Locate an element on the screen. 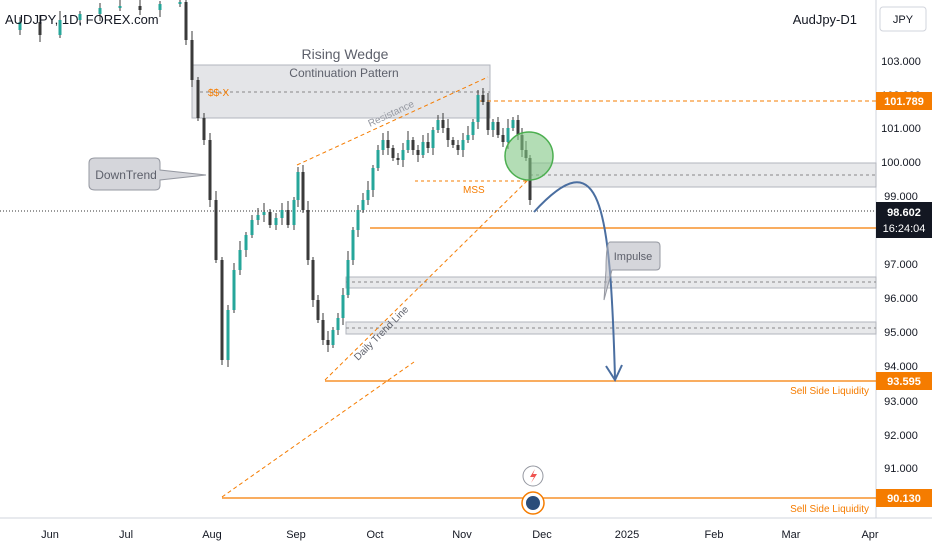 This screenshot has width=932, height=550. symbol-title: AUDJPY, 1D, FOREX.com is located at coordinates (82, 19).